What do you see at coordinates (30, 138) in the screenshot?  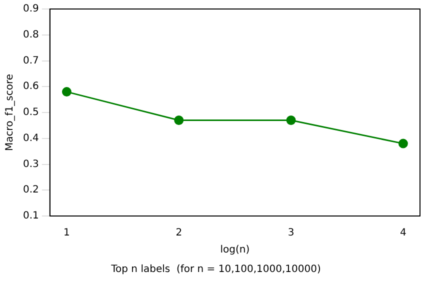 I see `y-tick-label: 0.4` at bounding box center [30, 138].